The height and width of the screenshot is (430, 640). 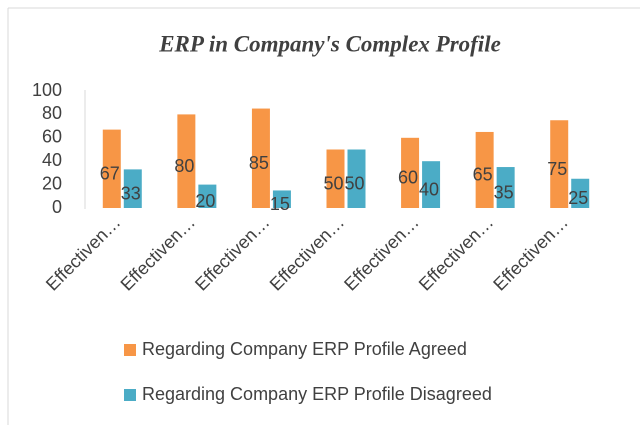 I want to click on data-label: 25, so click(x=578, y=198).